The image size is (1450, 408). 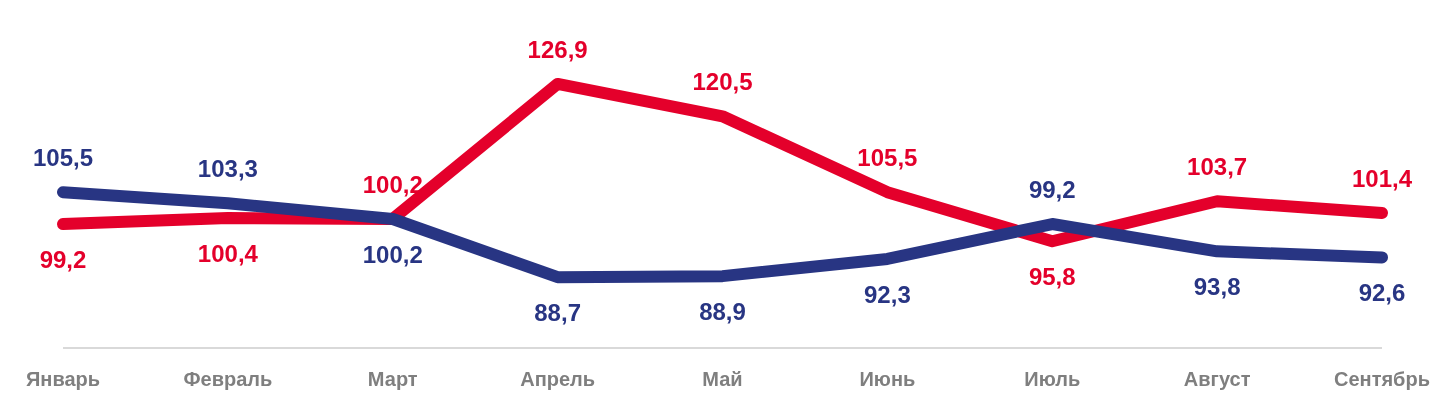 What do you see at coordinates (1217, 167) in the screenshot?
I see `data-label: 103,7` at bounding box center [1217, 167].